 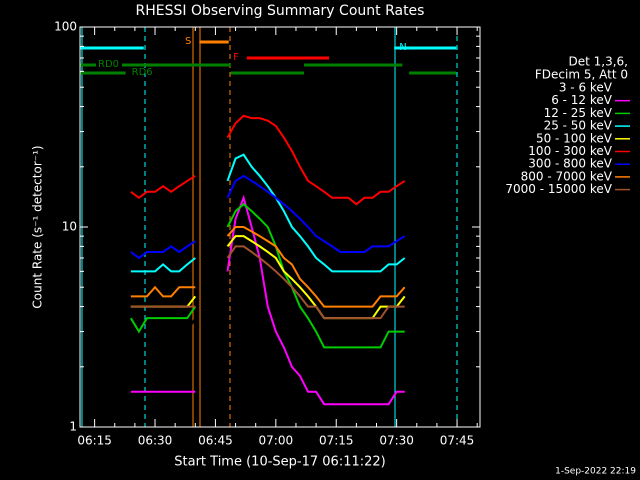 What do you see at coordinates (570, 151) in the screenshot?
I see `legend-label: 100 - 300 keV` at bounding box center [570, 151].